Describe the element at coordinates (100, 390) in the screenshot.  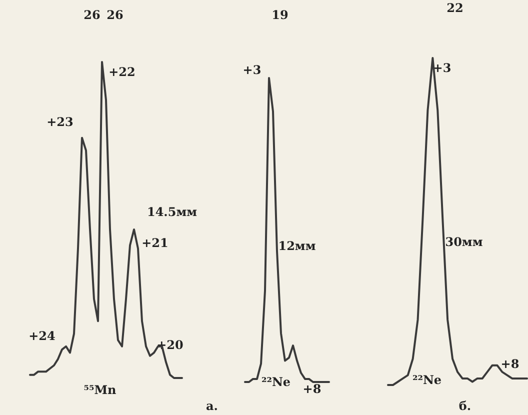
I see `text: ⁵⁵Mn` at that location.